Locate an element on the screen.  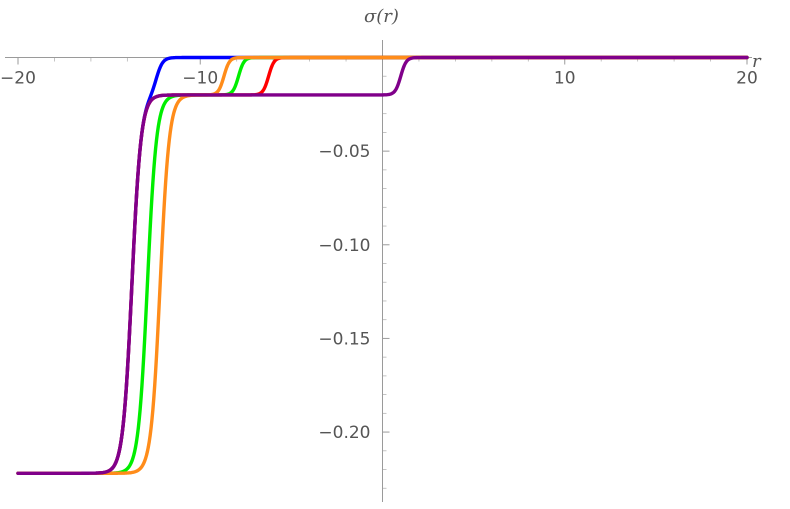
x-tick-label: −20 is located at coordinates (18, 78).